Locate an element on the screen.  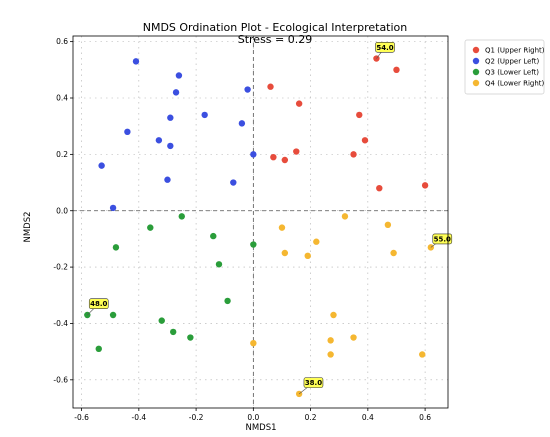
legend-label-q1: Q1 (Upper Right) is located at coordinates (515, 51).